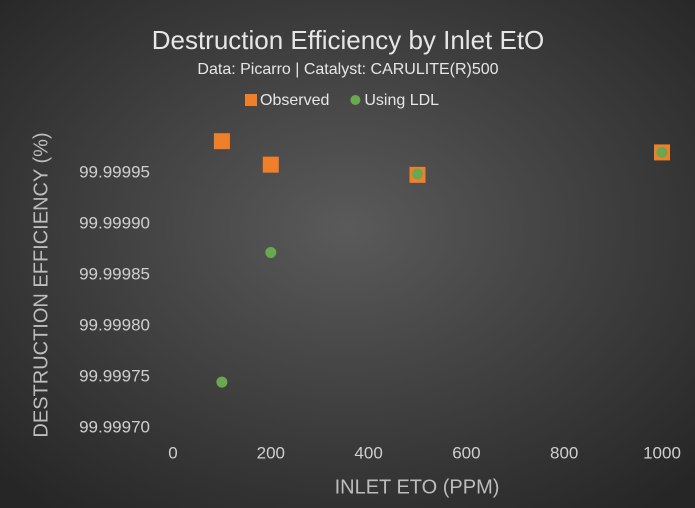  I want to click on y-tick-label: 99.99970, so click(114, 426).